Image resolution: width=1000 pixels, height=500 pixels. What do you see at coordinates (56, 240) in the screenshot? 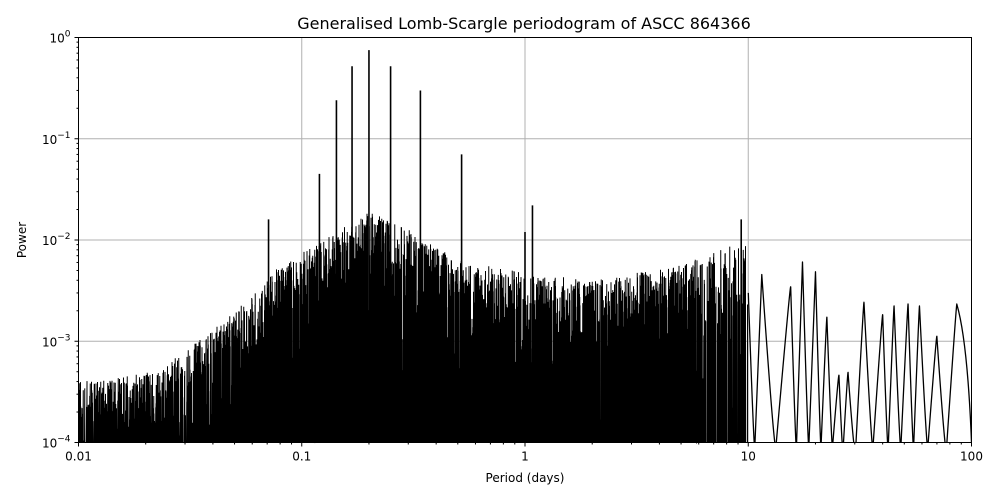
I see `y-tick-label: 10⁻²` at bounding box center [56, 240].